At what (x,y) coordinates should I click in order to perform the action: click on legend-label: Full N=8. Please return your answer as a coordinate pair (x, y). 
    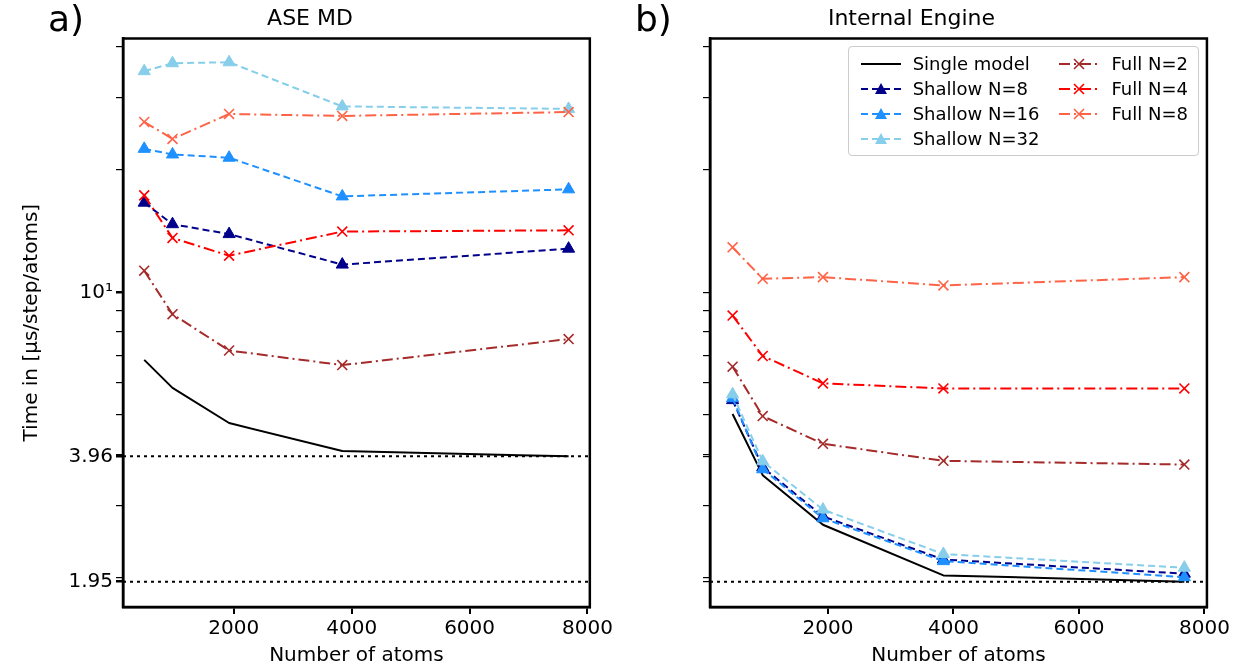
    Looking at the image, I should click on (1149, 114).